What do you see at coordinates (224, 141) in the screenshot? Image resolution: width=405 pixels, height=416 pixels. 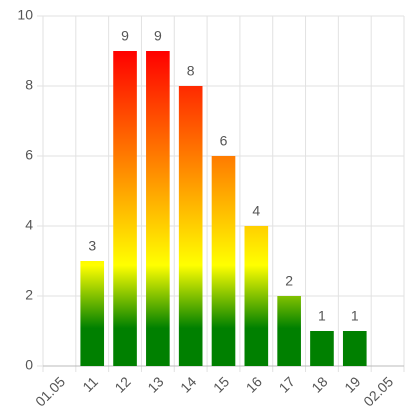 I see `data-label: 6` at bounding box center [224, 141].